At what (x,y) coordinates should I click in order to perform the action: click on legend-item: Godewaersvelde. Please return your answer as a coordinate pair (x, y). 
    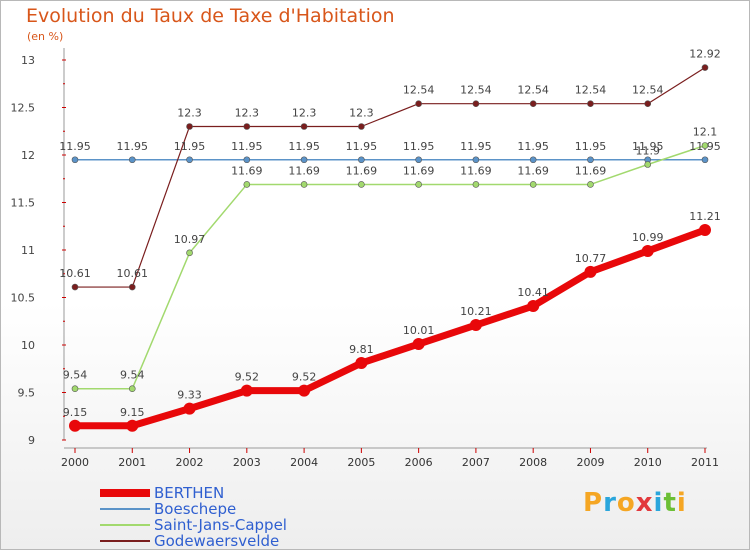
    Looking at the image, I should click on (250, 541).